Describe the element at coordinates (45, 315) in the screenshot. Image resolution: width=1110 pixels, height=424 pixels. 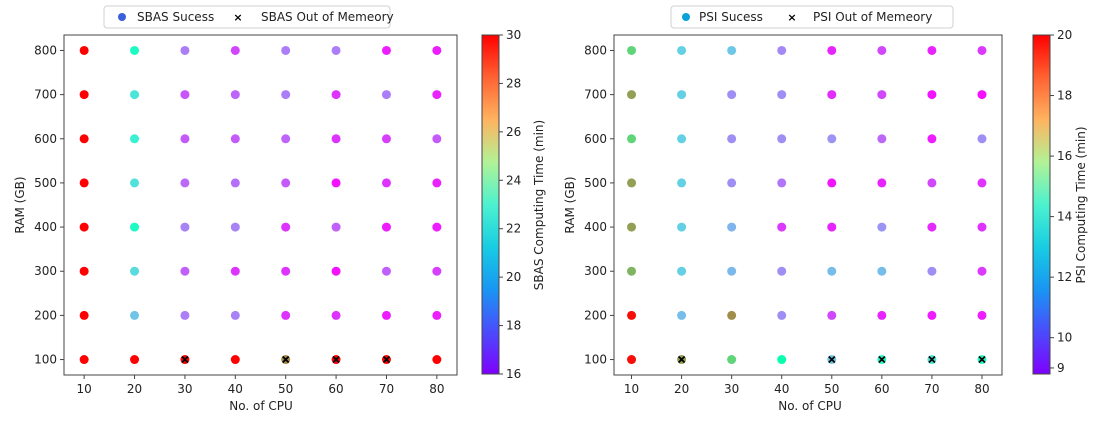
I see `y-tick-label: 200` at that location.